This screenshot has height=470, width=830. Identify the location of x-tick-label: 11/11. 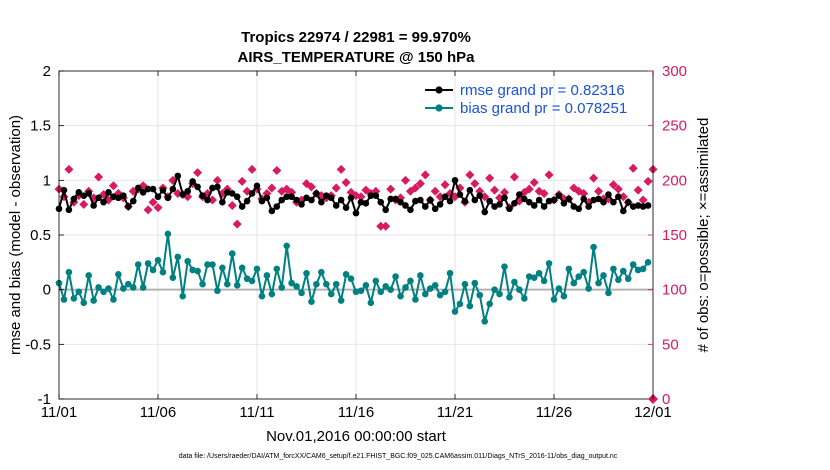
(256, 412).